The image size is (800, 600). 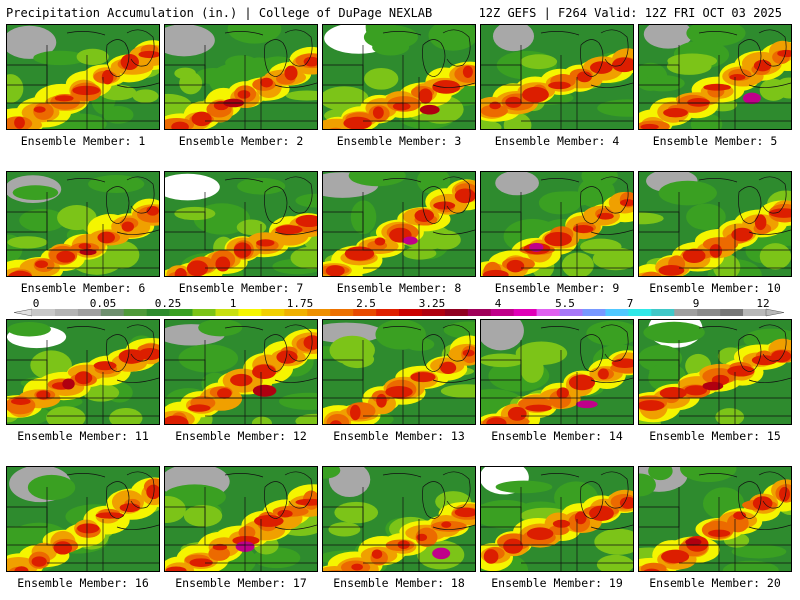 I want to click on ensemble-member-label: Ensemble Member: 7, so click(x=241, y=288).